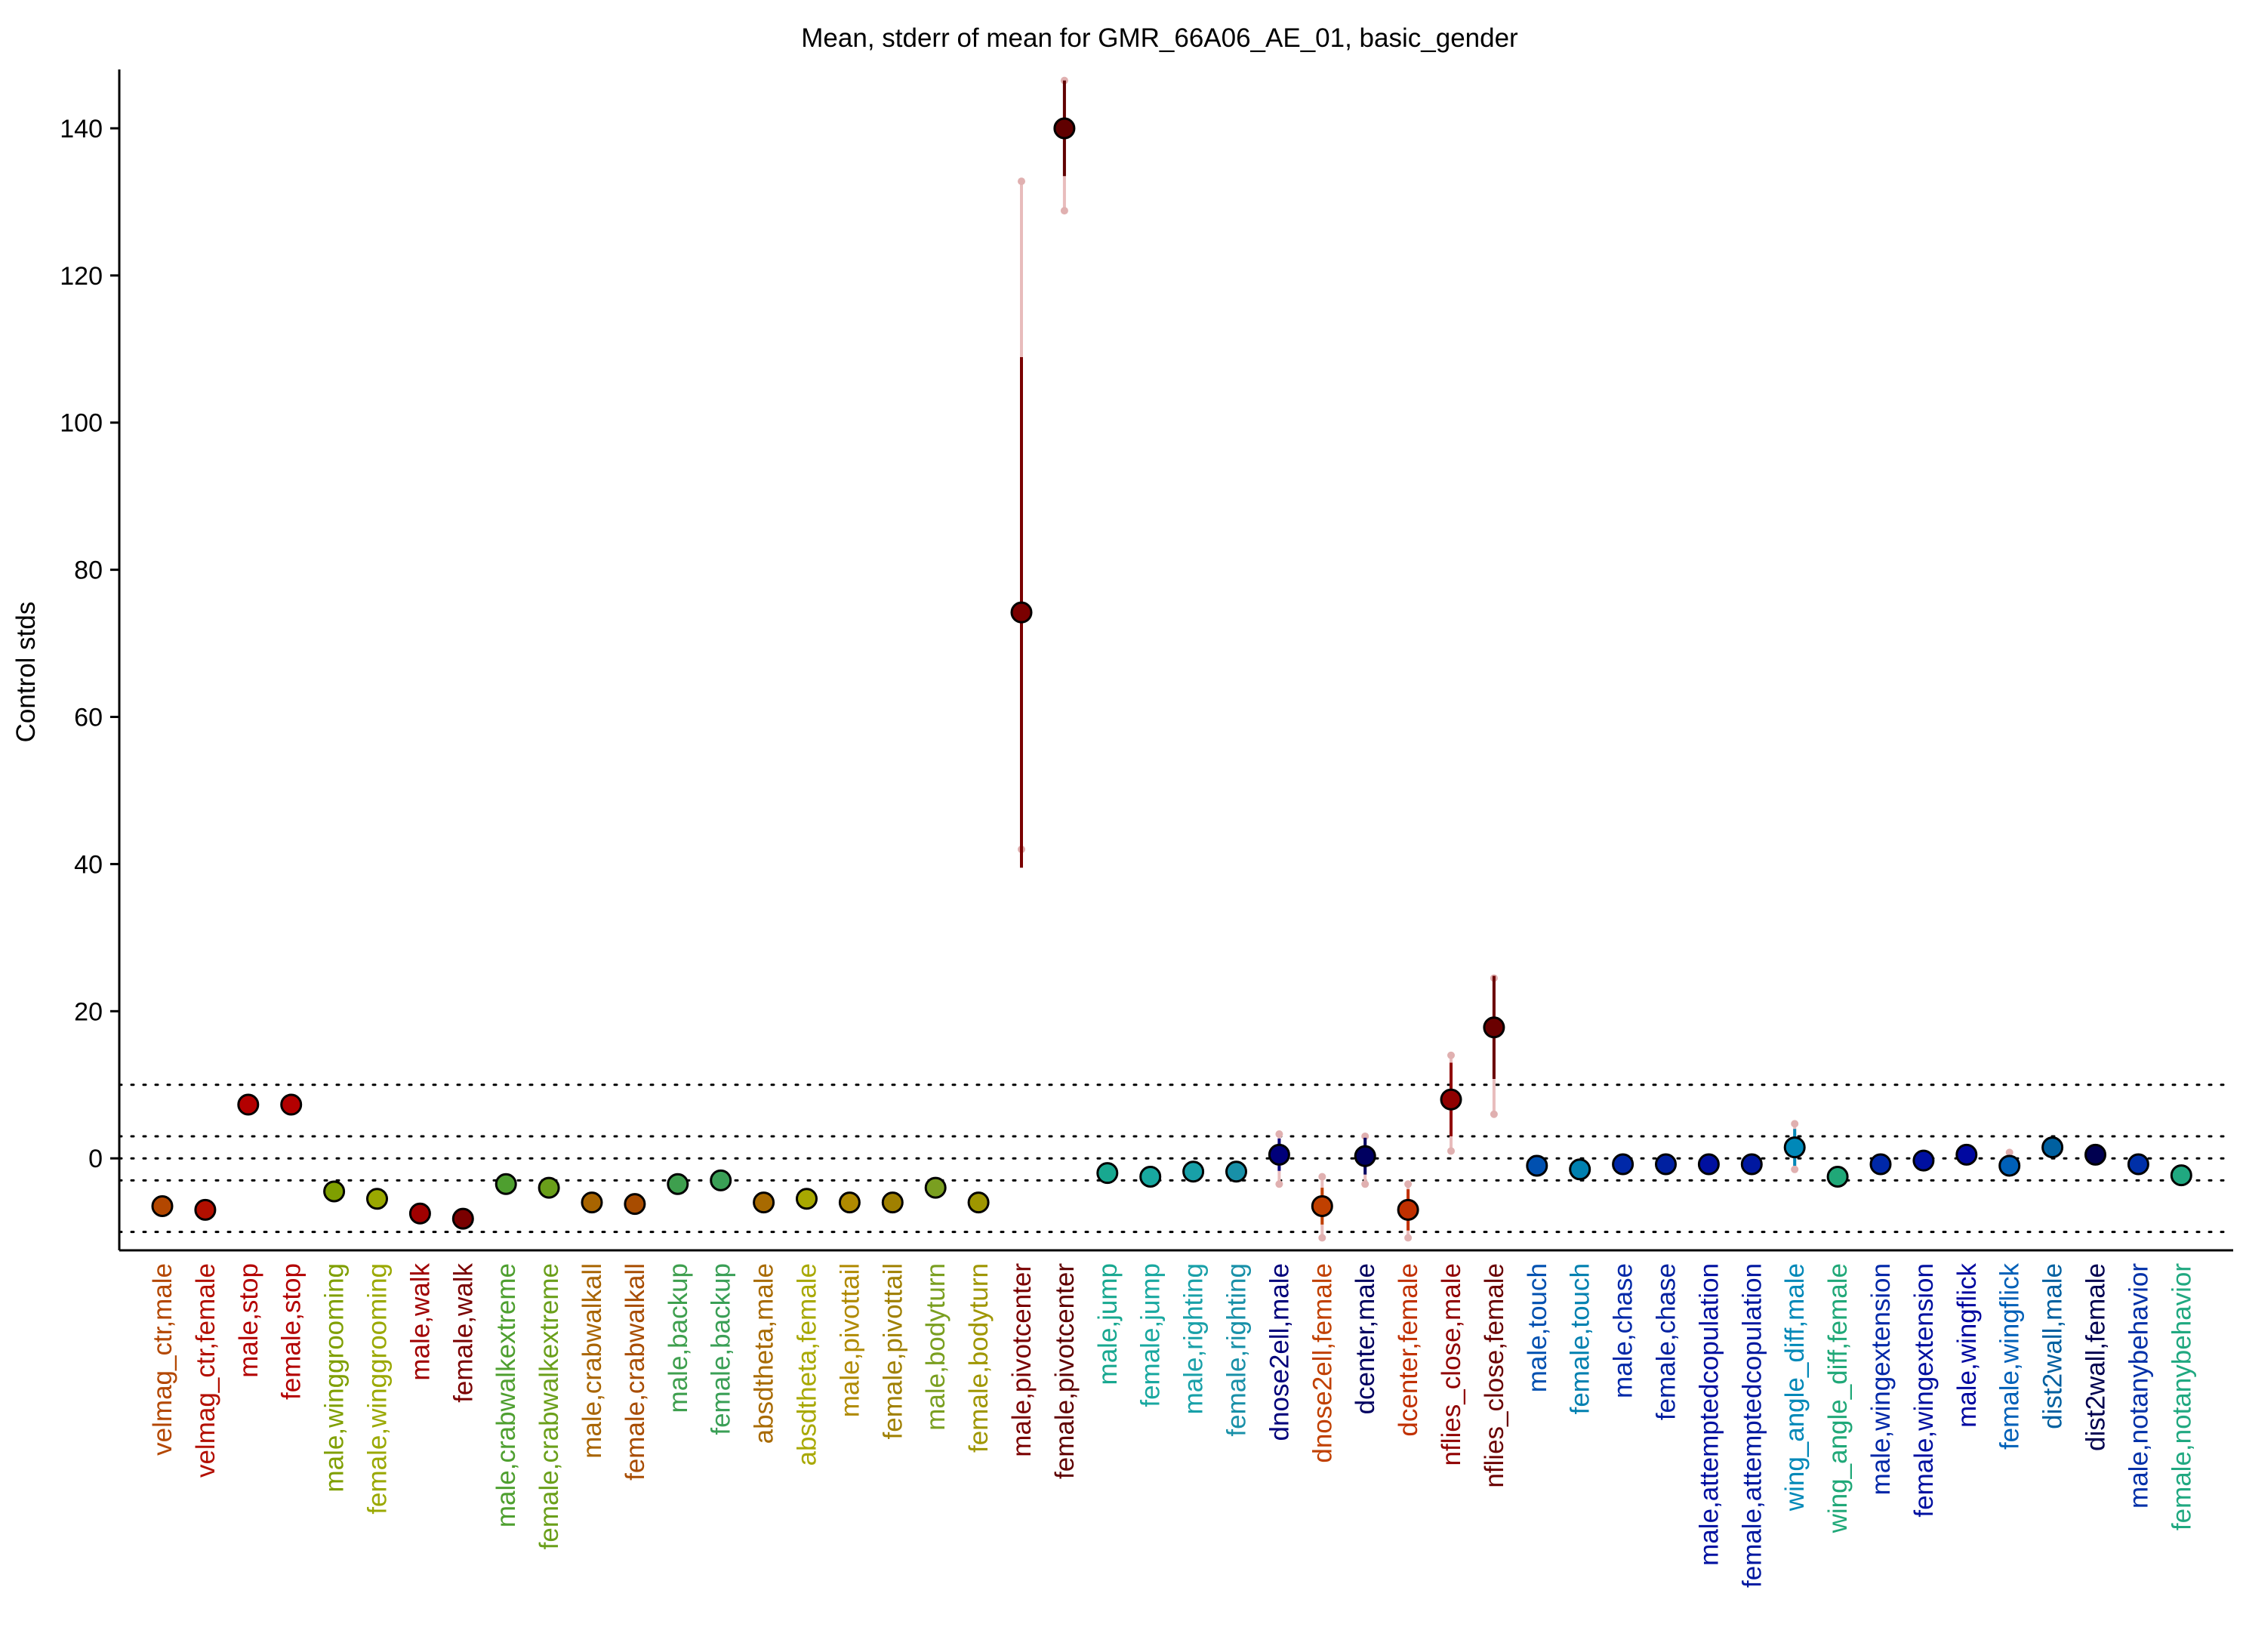 The image size is (2243, 1652). I want to click on x-category-label: dnose2ell,male, so click(1279, 1352).